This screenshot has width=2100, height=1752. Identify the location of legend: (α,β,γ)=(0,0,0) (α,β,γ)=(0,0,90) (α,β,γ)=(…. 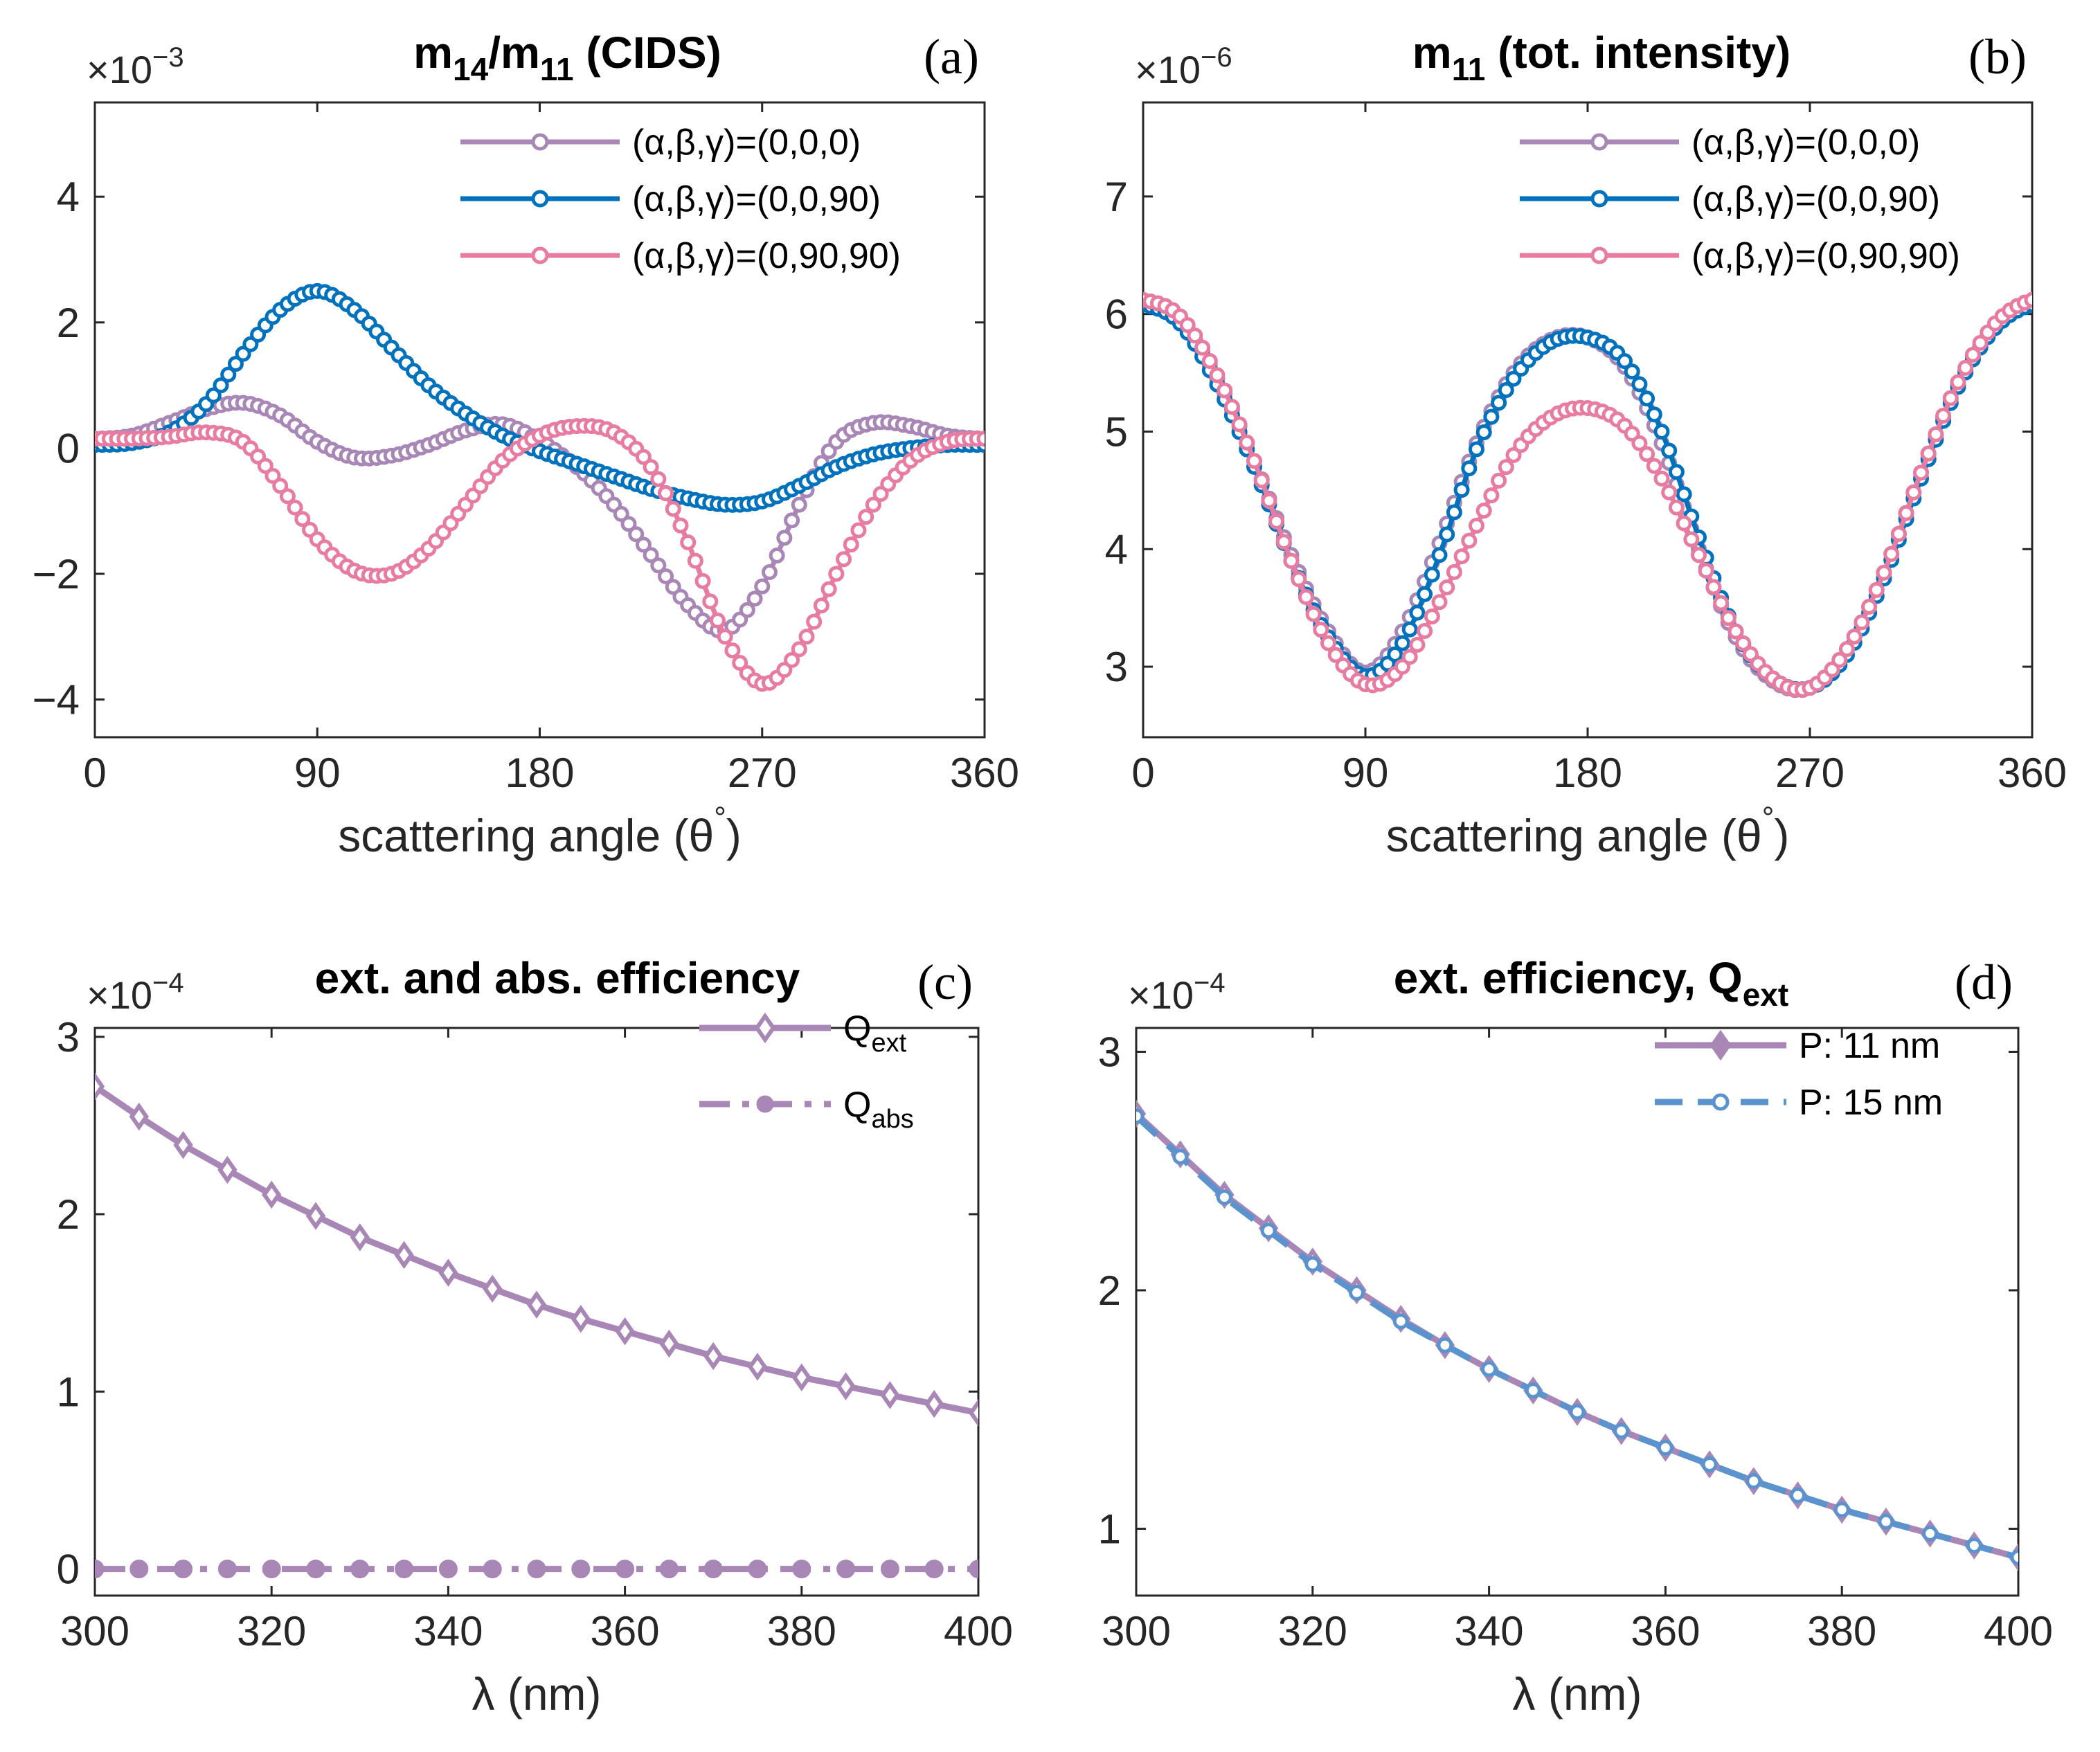
(1740, 200).